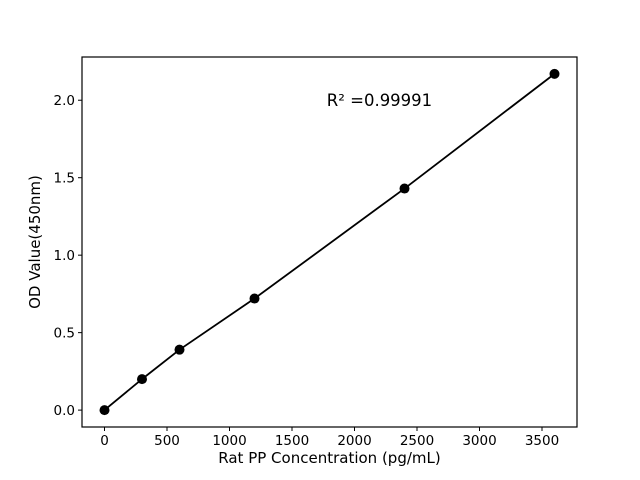 The width and height of the screenshot is (640, 480). What do you see at coordinates (35, 242) in the screenshot?
I see `y-axis-label: OD Value(450nm)` at bounding box center [35, 242].